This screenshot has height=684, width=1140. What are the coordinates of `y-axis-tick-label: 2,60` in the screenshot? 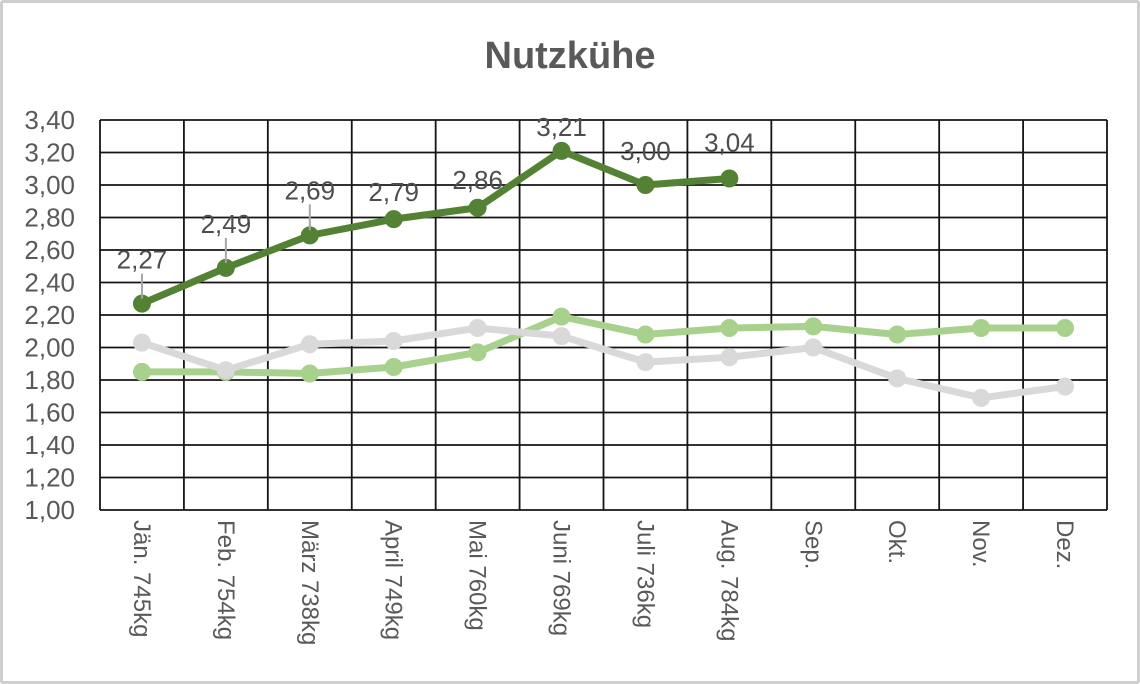 It's located at (49, 250).